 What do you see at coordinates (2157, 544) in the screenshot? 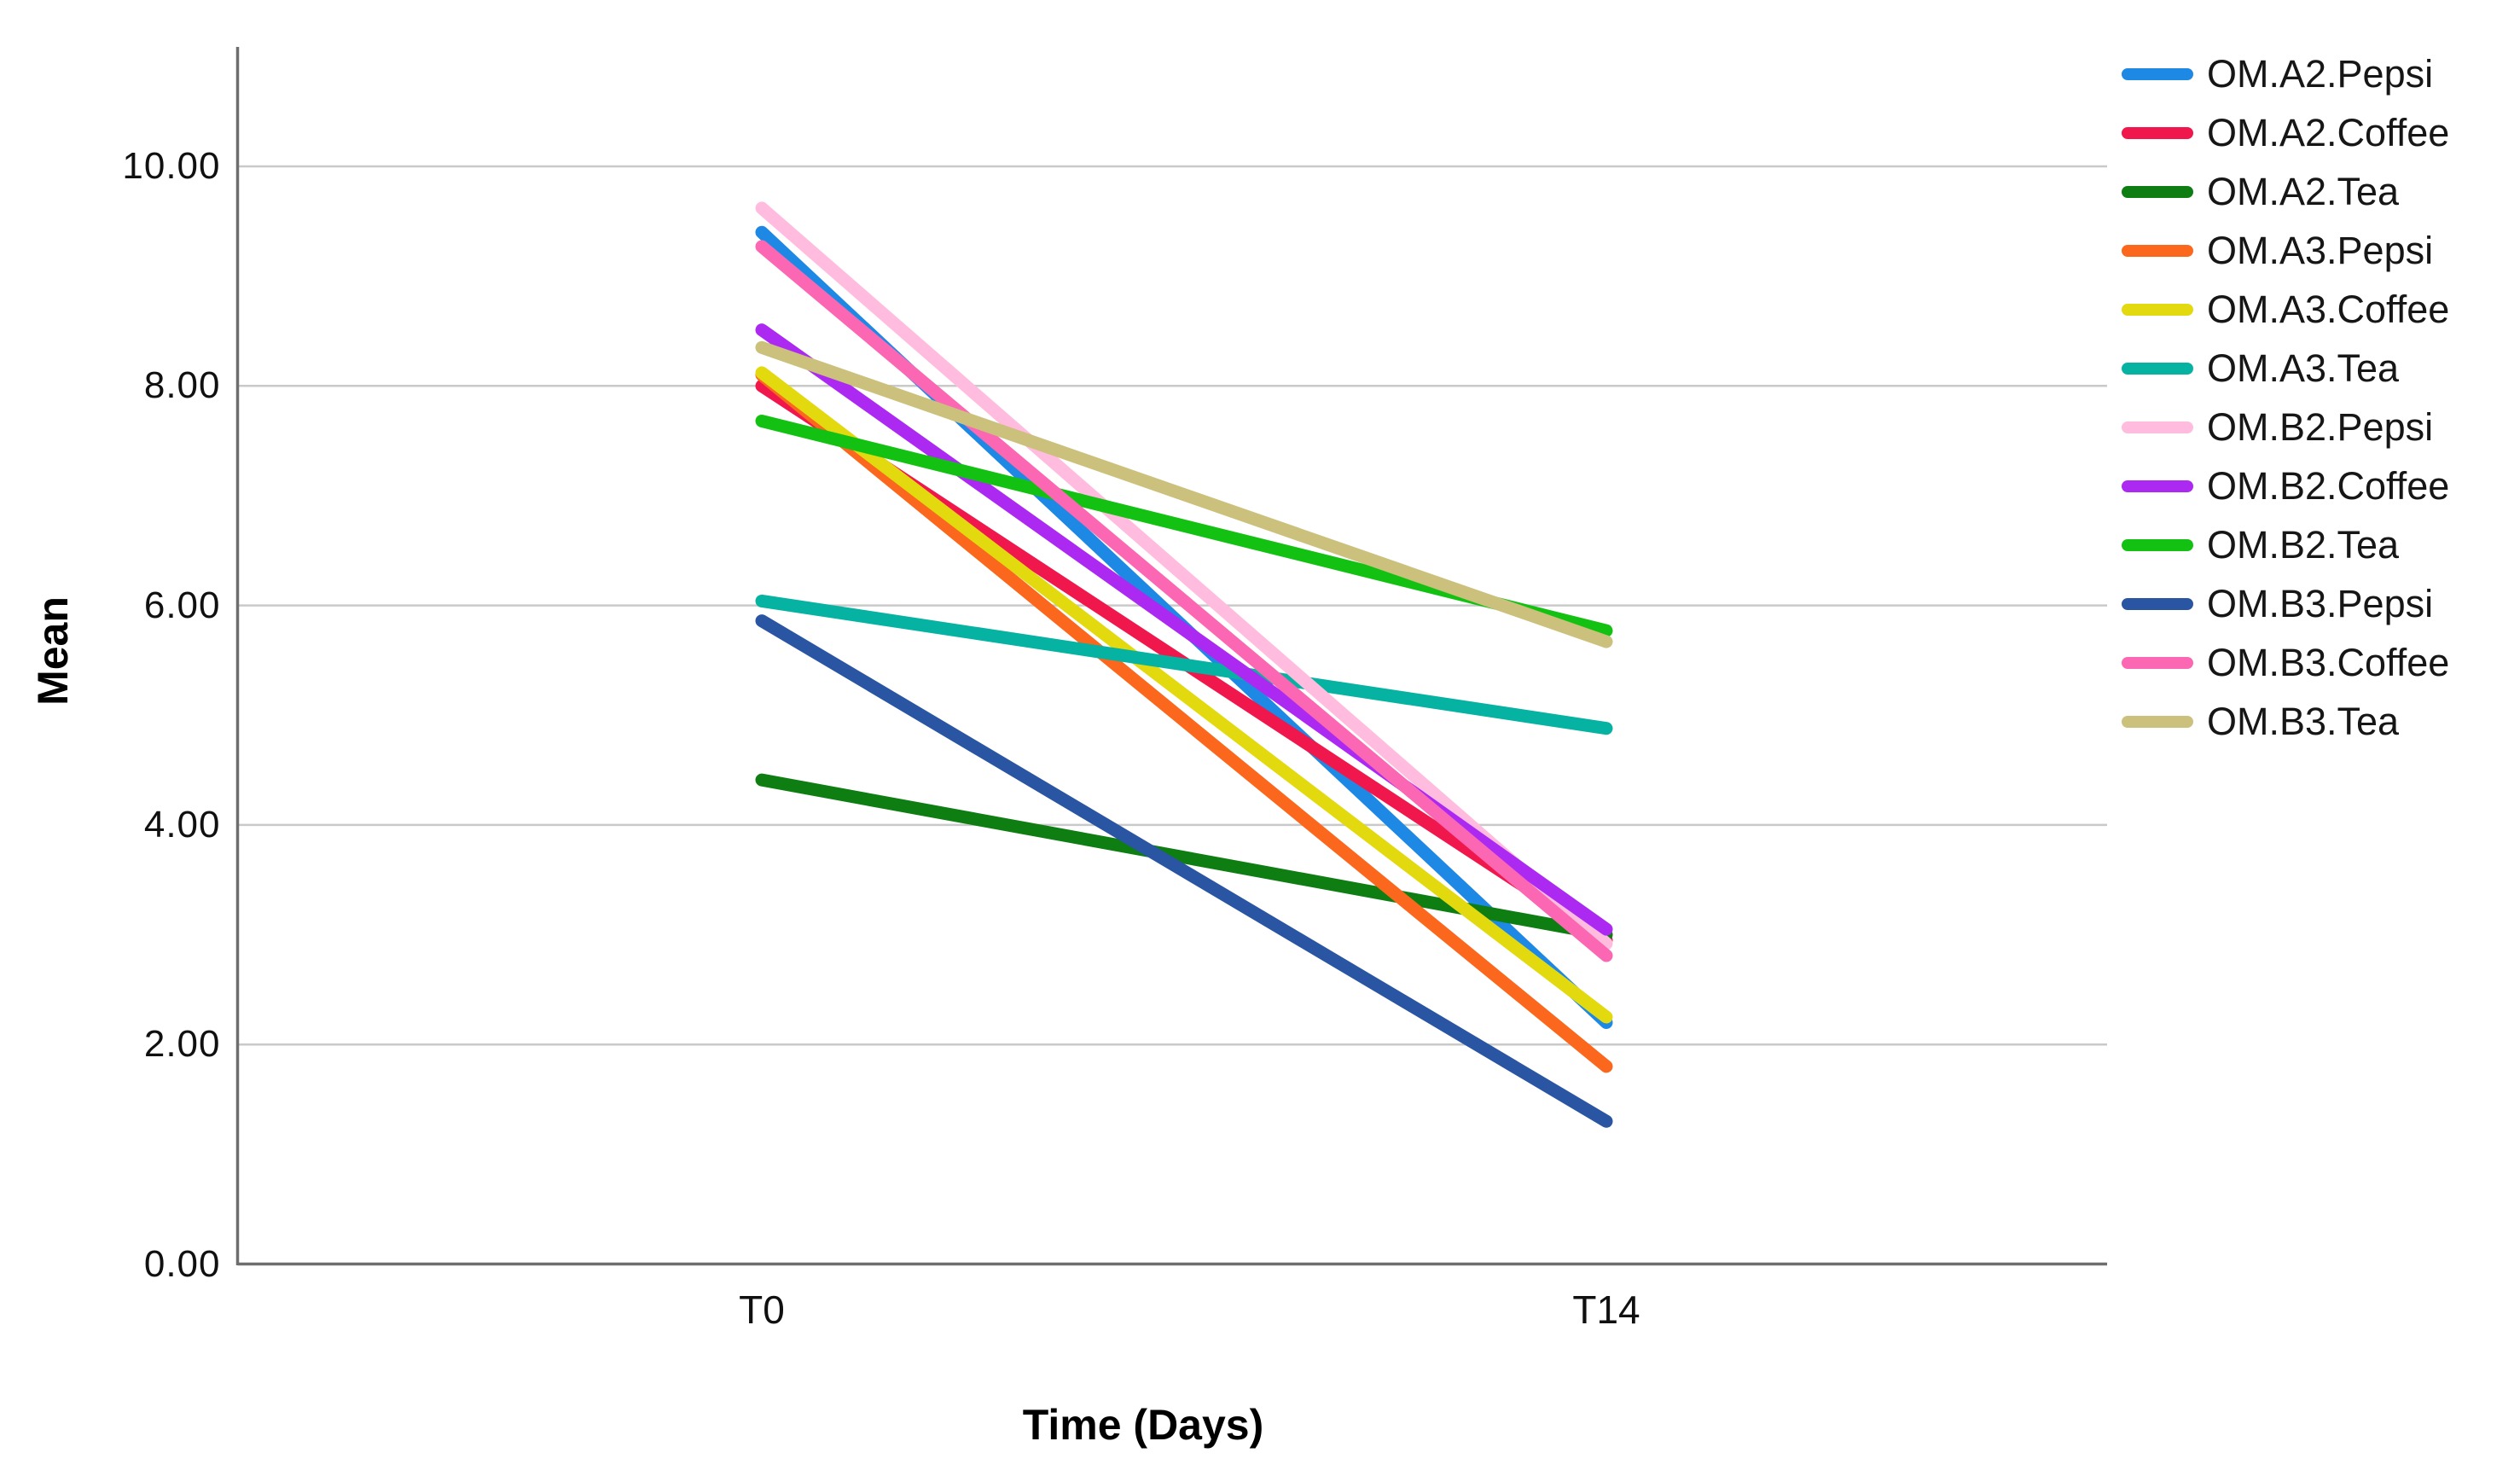
I see `legend-swatch-OM.B2.Tea` at bounding box center [2157, 544].